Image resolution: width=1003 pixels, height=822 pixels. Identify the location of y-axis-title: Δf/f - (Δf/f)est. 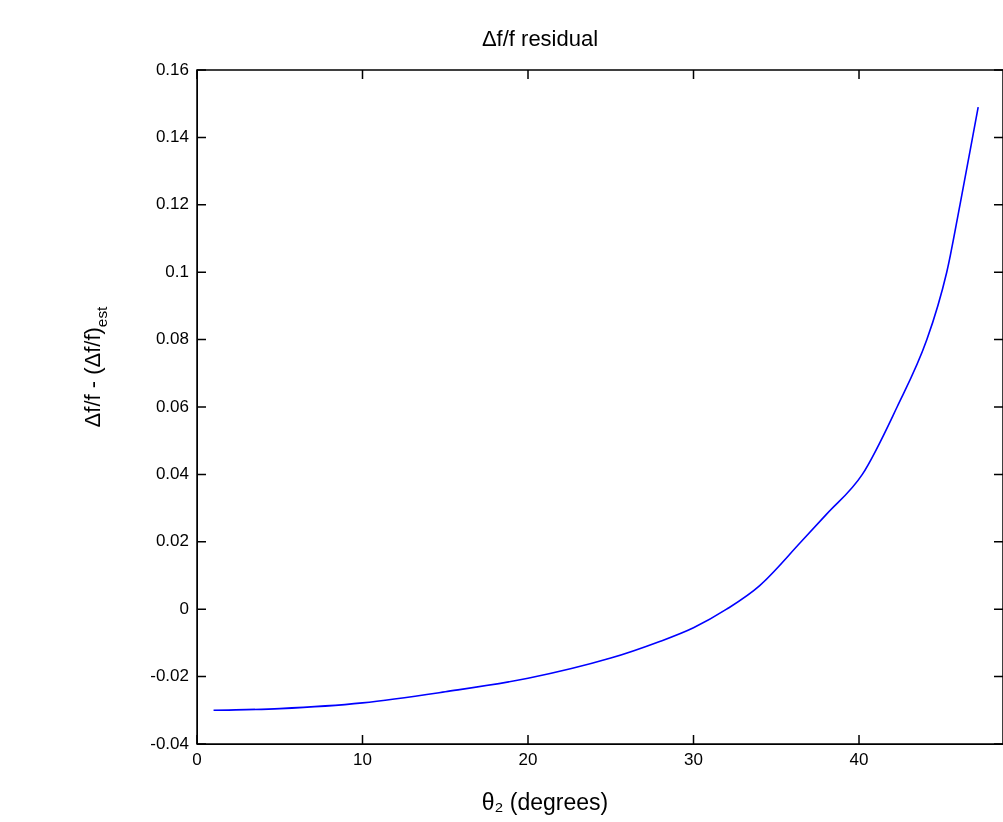
(95, 366).